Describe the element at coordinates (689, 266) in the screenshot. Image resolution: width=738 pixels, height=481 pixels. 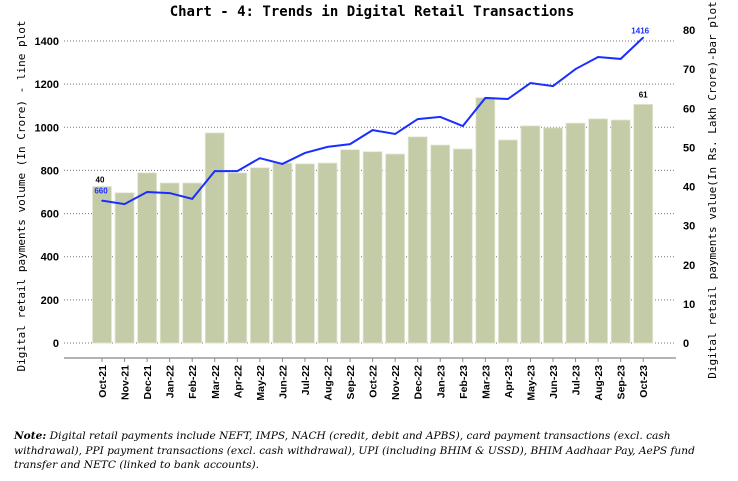
I see `right-tick-label: 20` at that location.